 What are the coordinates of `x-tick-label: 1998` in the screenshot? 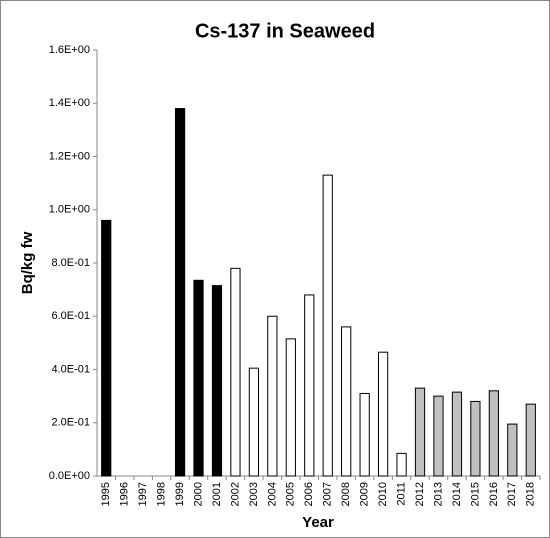 It's located at (162, 494).